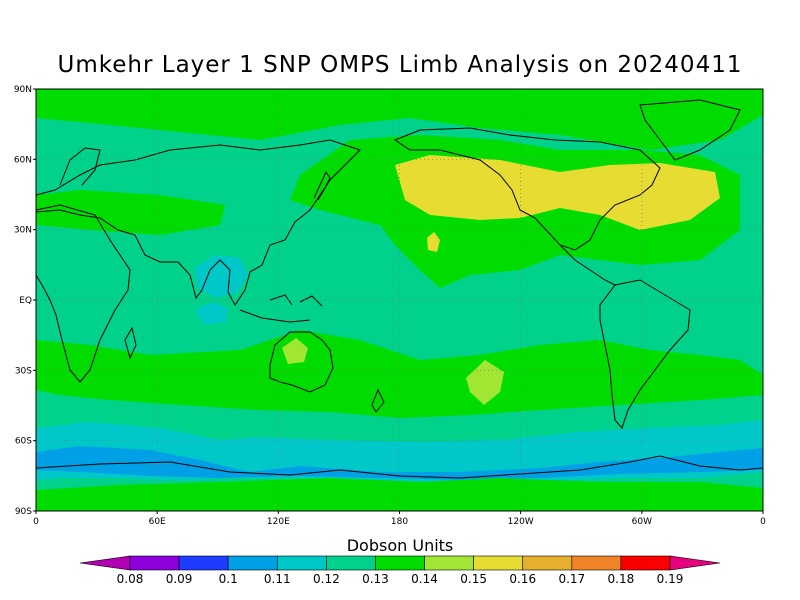 The height and width of the screenshot is (600, 800). Describe the element at coordinates (23, 90) in the screenshot. I see `latitude-tick-label: 90N` at that location.